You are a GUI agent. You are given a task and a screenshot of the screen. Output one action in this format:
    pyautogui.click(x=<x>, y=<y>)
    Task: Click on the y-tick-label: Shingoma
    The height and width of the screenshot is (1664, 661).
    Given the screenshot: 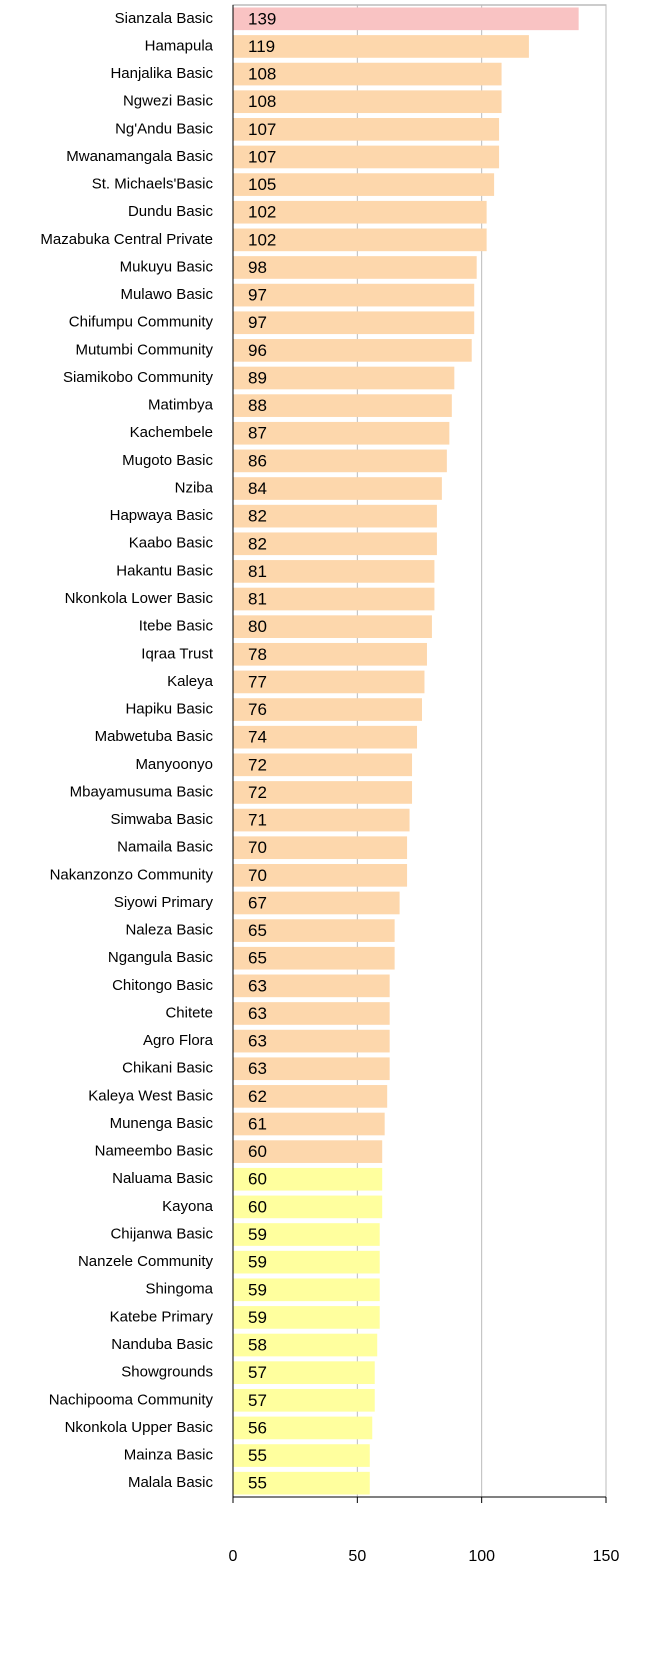 What is the action you would take?
    pyautogui.click(x=179, y=1289)
    